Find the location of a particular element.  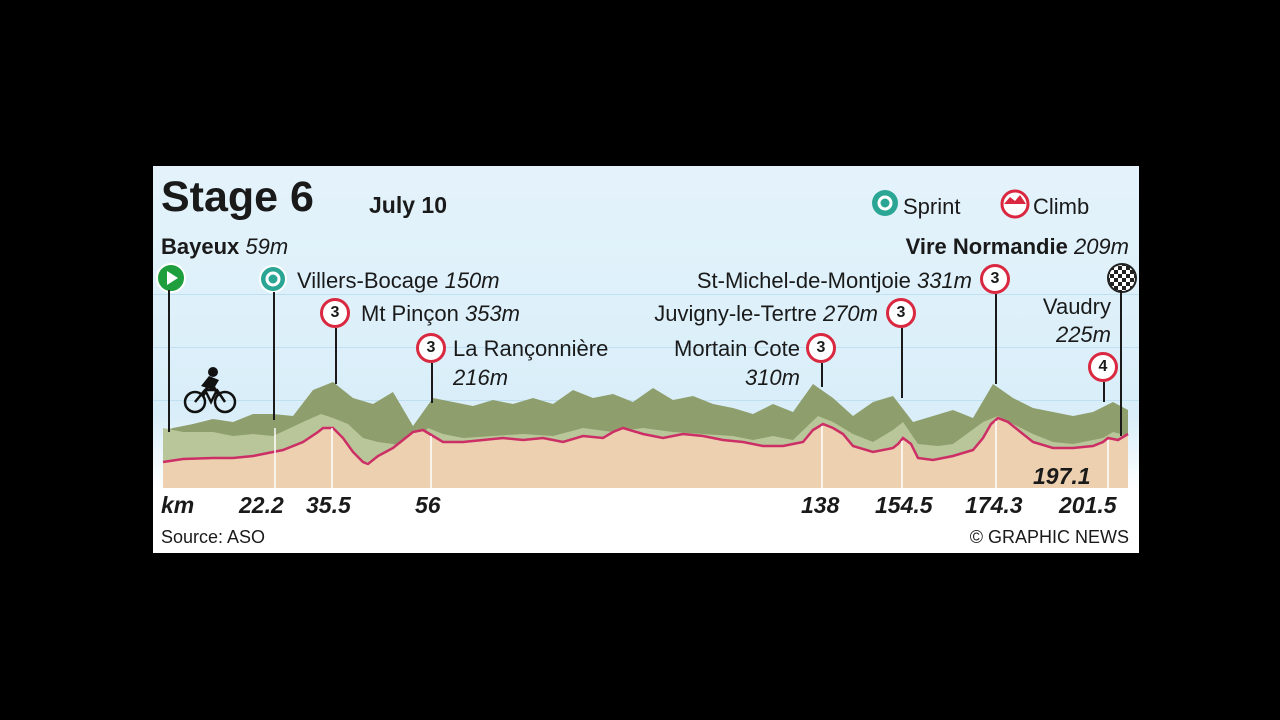

finish-line is located at coordinates (1121, 363).